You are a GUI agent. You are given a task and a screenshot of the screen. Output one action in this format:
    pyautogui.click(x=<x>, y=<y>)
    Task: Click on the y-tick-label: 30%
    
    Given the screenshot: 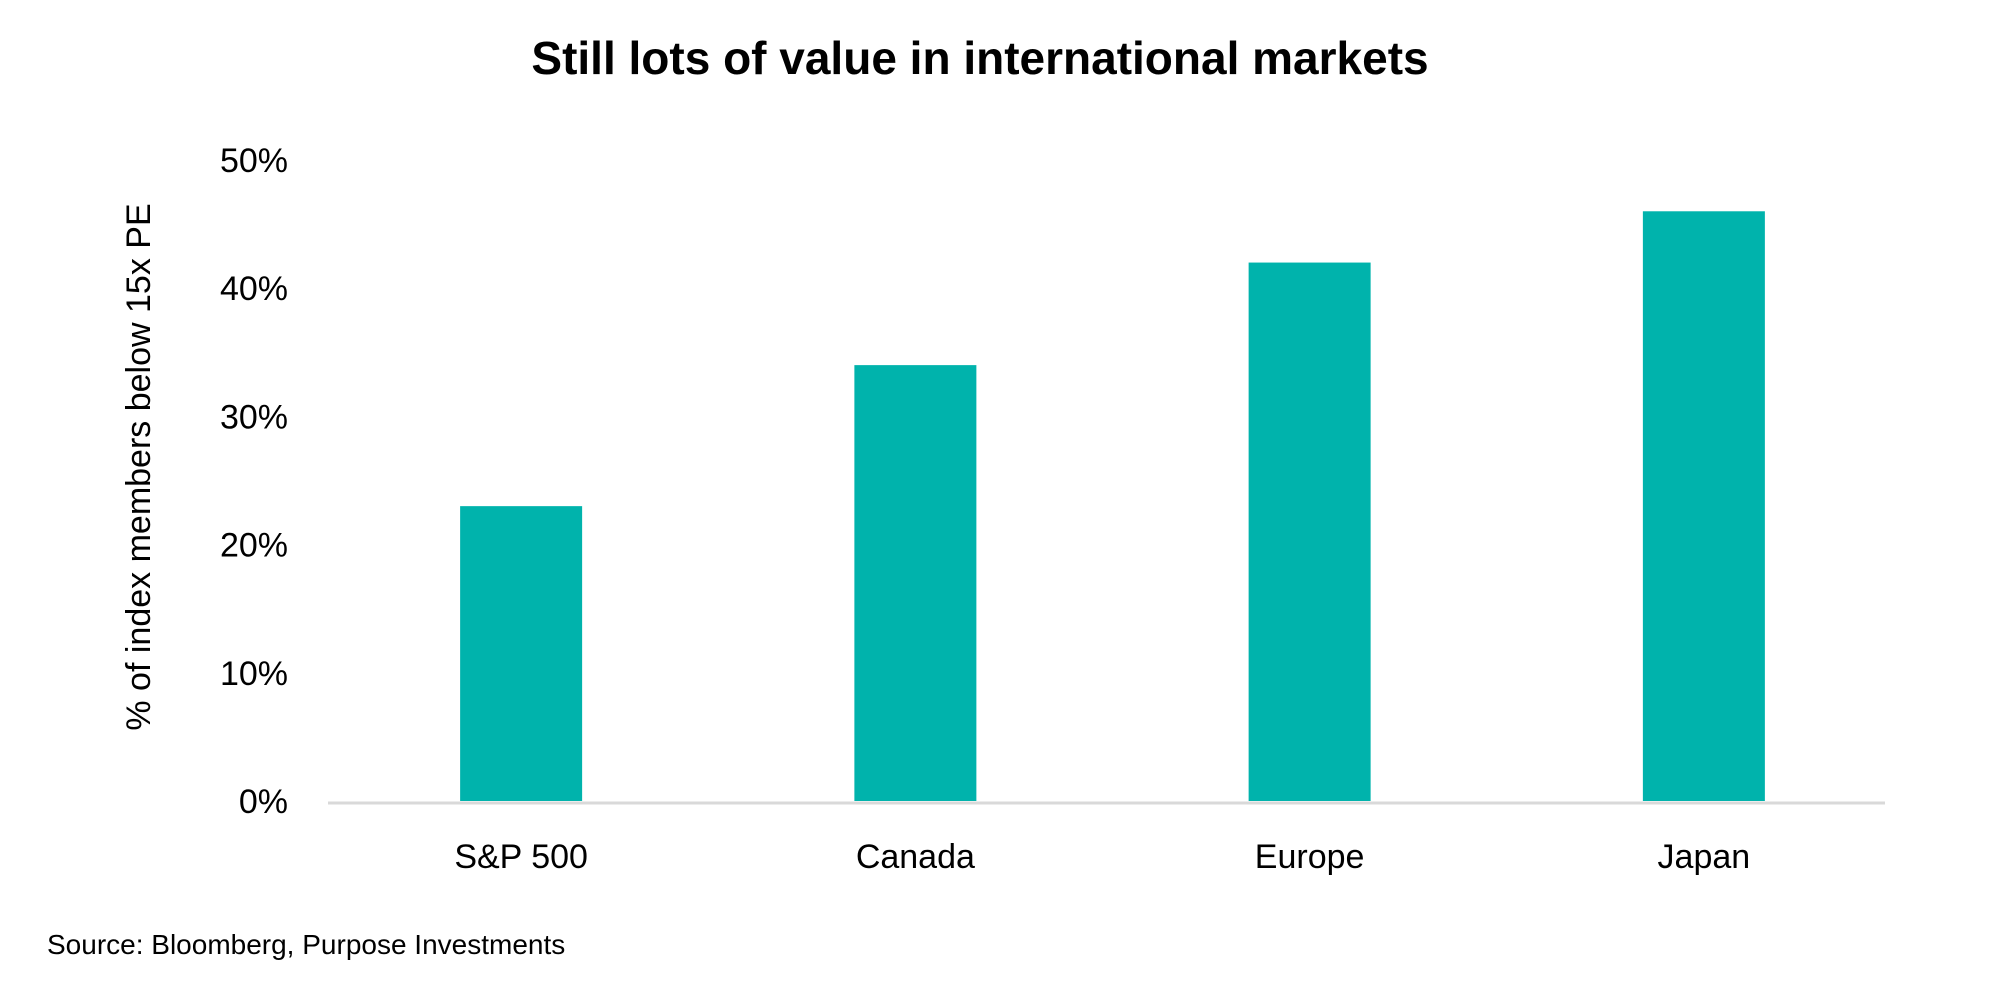 What is the action you would take?
    pyautogui.click(x=254, y=417)
    